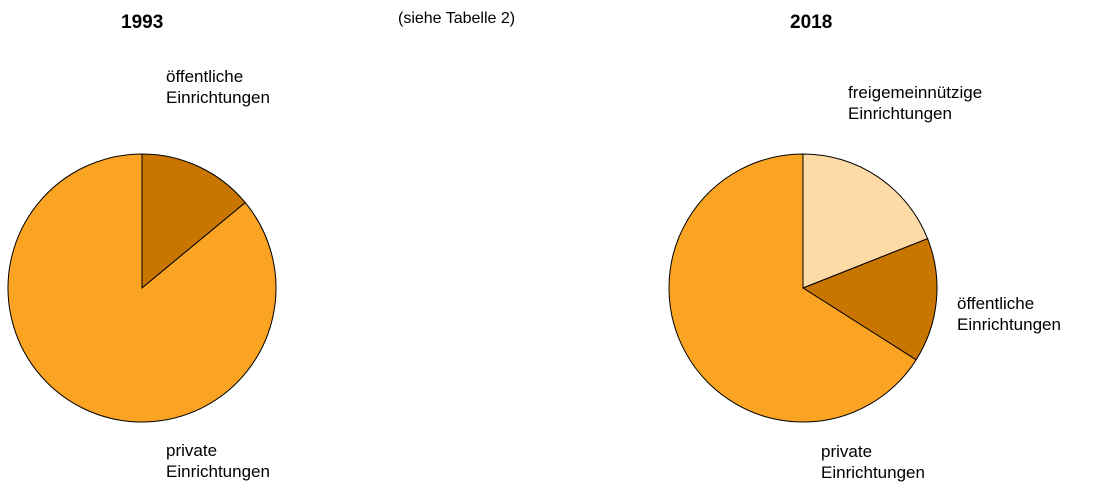 The width and height of the screenshot is (1094, 488). Describe the element at coordinates (873, 462) in the screenshot. I see `label-2018-private: private Einrichtungen` at that location.